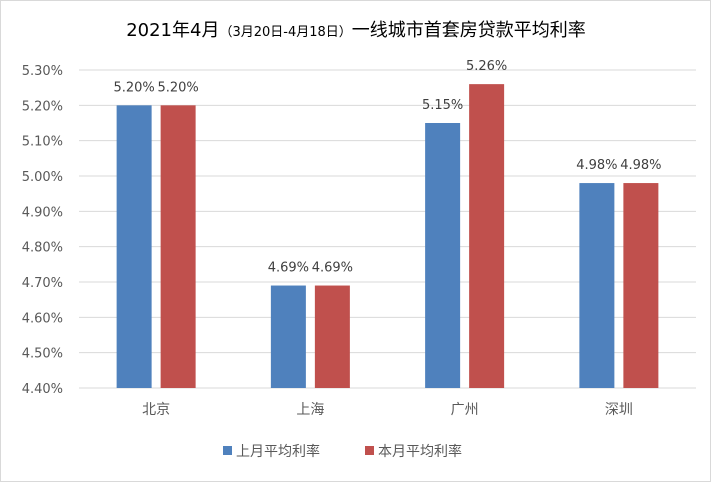 Image resolution: width=711 pixels, height=487 pixels. What do you see at coordinates (465, 410) in the screenshot?
I see `x-tick-label: 广州` at bounding box center [465, 410].